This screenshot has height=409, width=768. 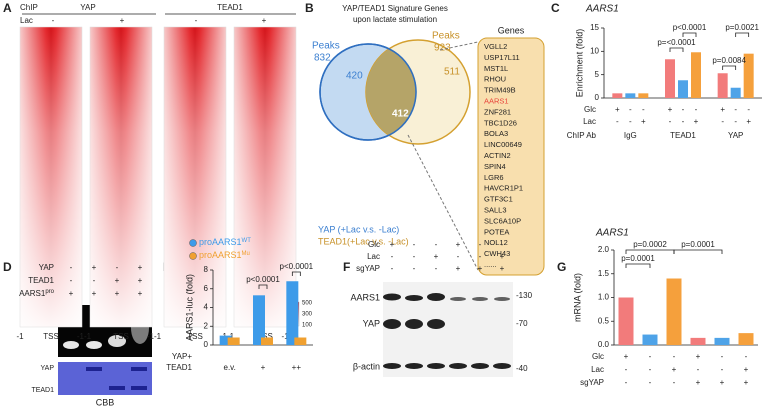 What do you see at coordinates (230, 7) in the screenshot?
I see `group-label: TEAD1` at bounding box center [230, 7].